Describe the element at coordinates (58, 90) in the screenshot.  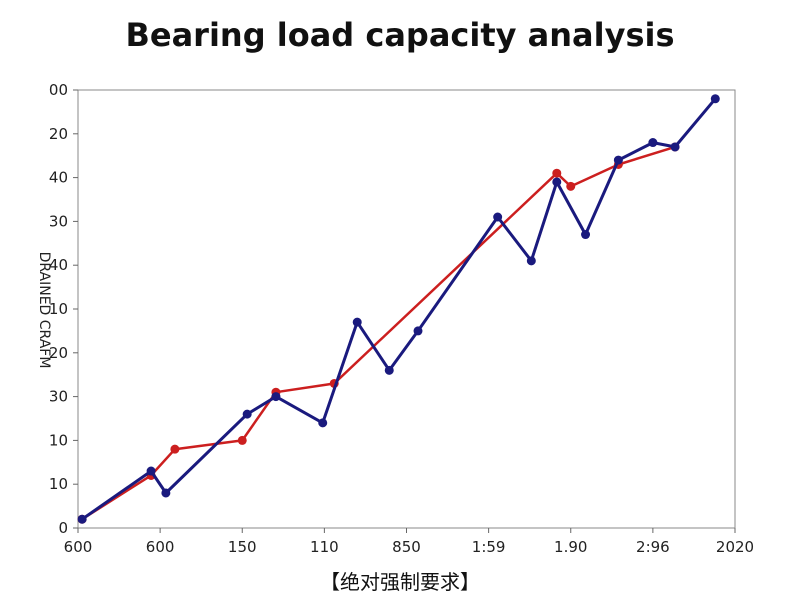
I see `y-tick-label: 00` at that location.